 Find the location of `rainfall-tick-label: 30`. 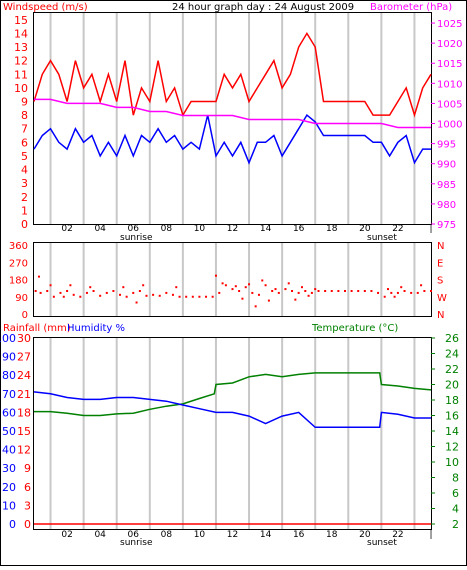

rainfall-tick-label: 30 is located at coordinates (24, 338).